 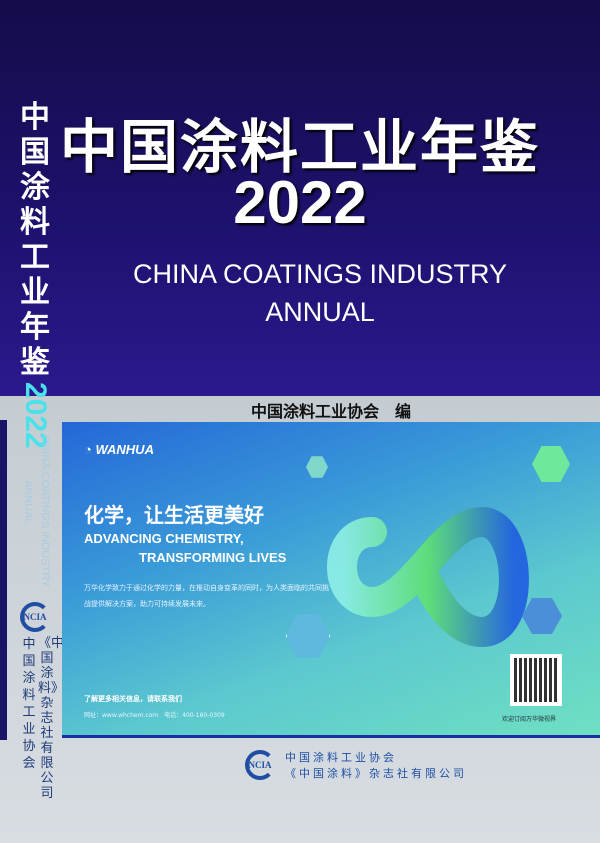 What do you see at coordinates (300, 202) in the screenshot?
I see `cover-year: 2022` at bounding box center [300, 202].